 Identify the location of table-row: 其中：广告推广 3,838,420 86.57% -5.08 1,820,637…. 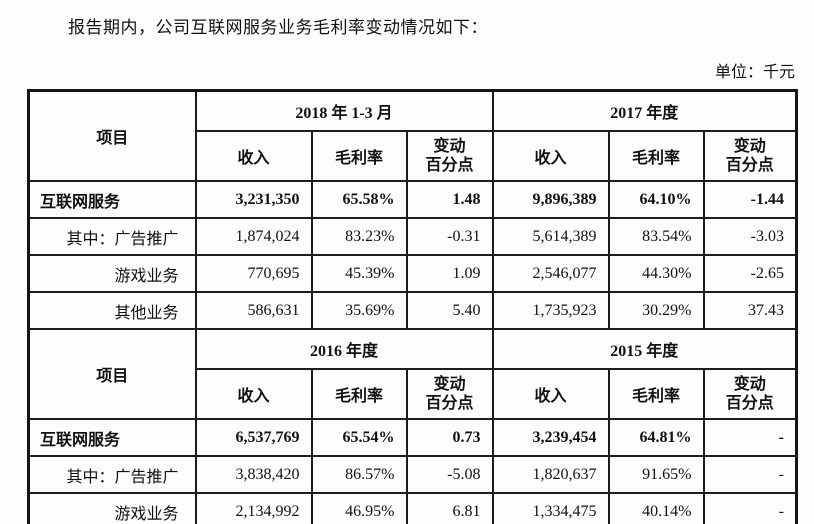
(412, 474).